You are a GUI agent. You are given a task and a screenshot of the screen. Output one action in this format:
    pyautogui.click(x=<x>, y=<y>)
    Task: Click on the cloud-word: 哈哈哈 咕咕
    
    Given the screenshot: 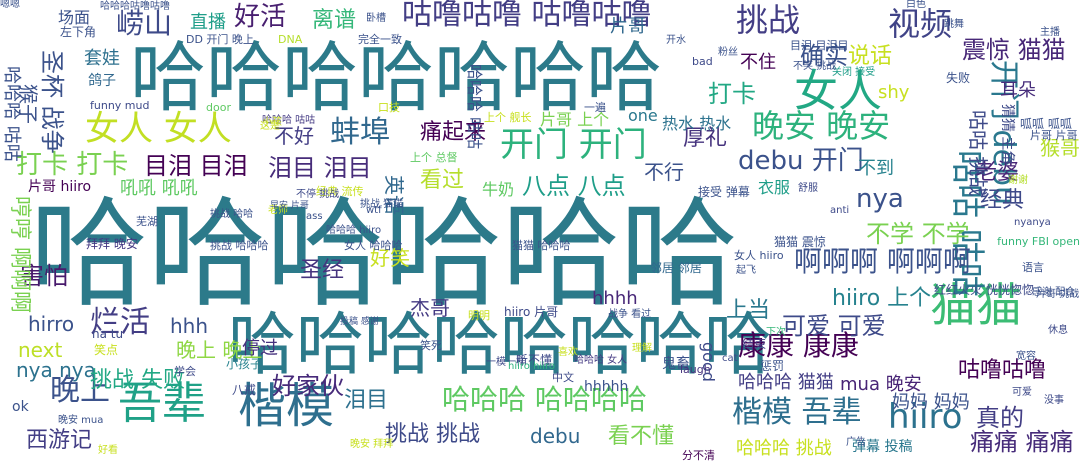 What is the action you would take?
    pyautogui.click(x=289, y=120)
    